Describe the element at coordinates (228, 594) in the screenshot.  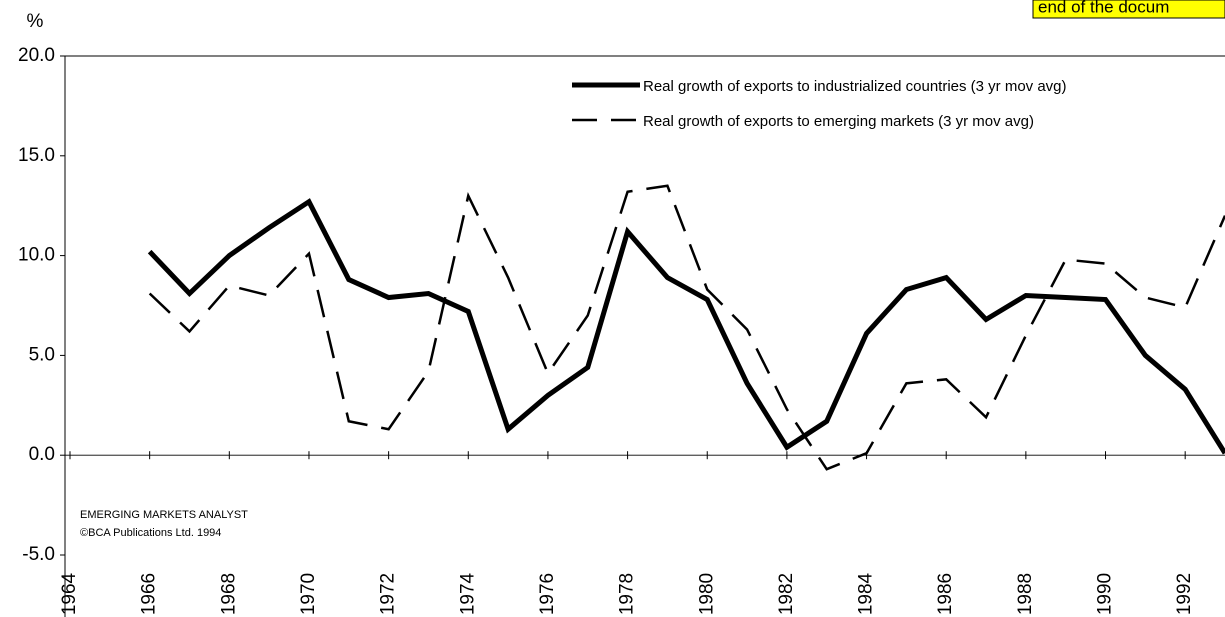
I see `x-tick-label: 1968` at that location.